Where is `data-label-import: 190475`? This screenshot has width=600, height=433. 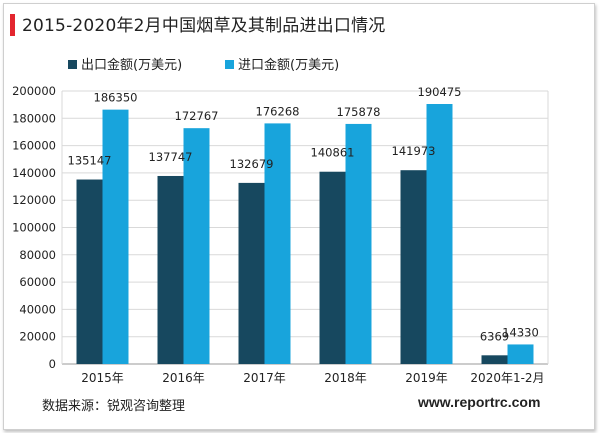 data-label-import: 190475 is located at coordinates (440, 92).